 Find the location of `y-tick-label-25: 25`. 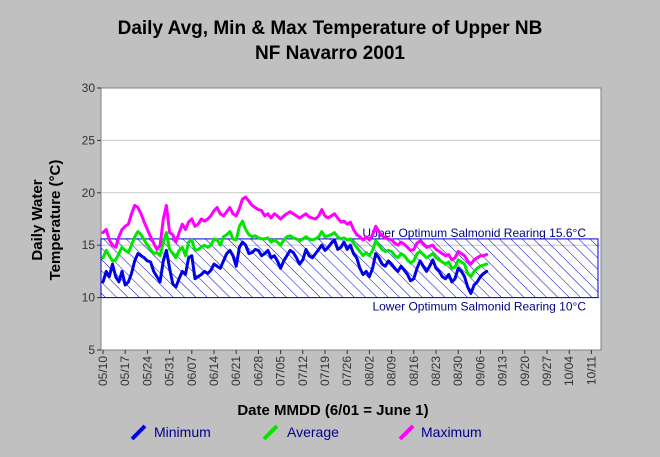

y-tick-label-25: 25 is located at coordinates (89, 140).